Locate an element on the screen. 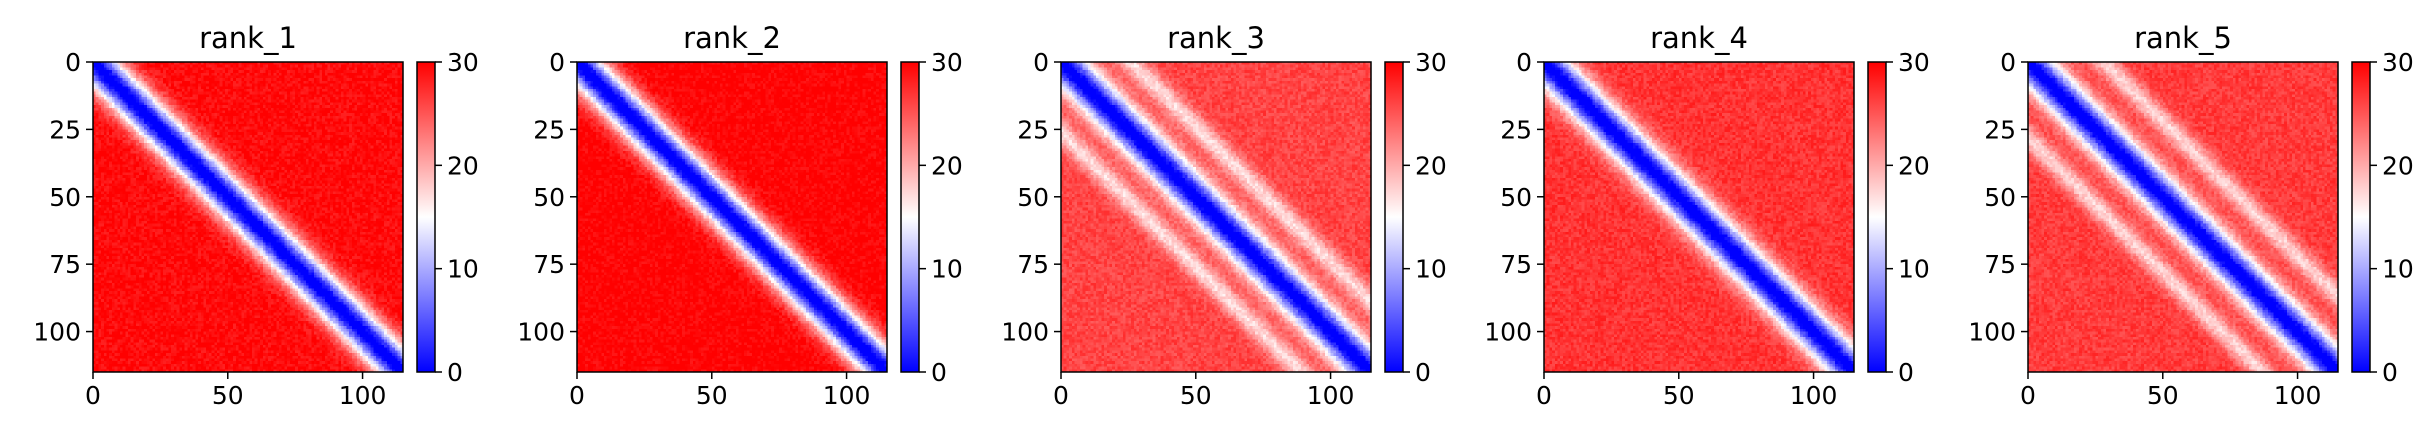 This screenshot has width=2435, height=442. panel-title: rank_2 is located at coordinates (732, 38).